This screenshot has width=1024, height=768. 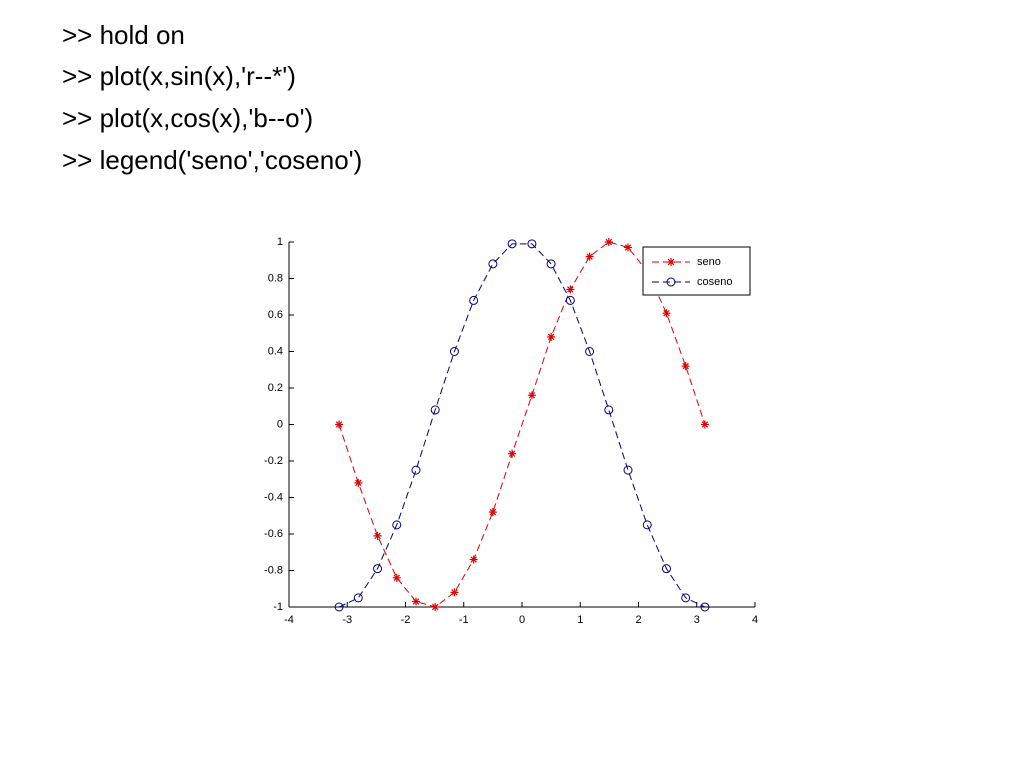 I want to click on x-tick-label: -1, so click(x=464, y=620).